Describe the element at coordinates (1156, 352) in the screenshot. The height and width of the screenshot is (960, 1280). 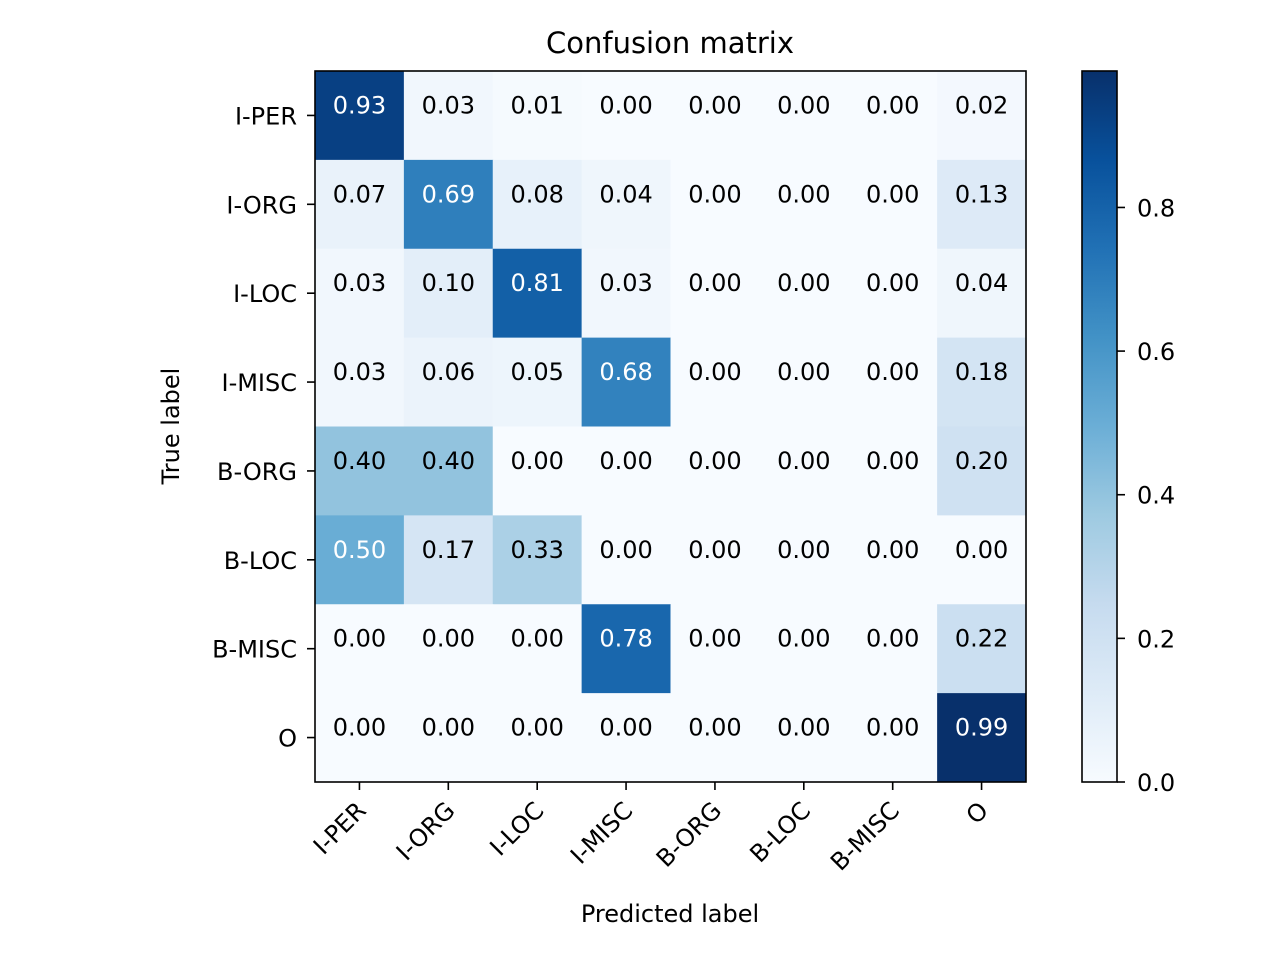
I see `colorbar-tick-label: 0.6` at that location.